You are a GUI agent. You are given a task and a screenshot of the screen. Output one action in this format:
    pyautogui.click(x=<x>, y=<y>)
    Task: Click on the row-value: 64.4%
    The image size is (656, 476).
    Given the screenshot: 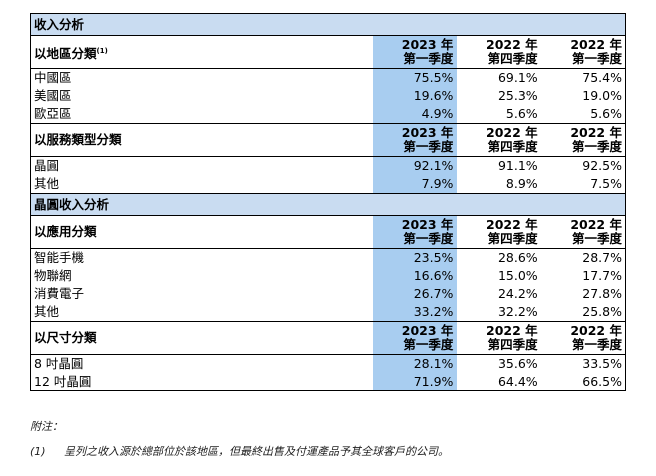 What is the action you would take?
    pyautogui.click(x=517, y=381)
    